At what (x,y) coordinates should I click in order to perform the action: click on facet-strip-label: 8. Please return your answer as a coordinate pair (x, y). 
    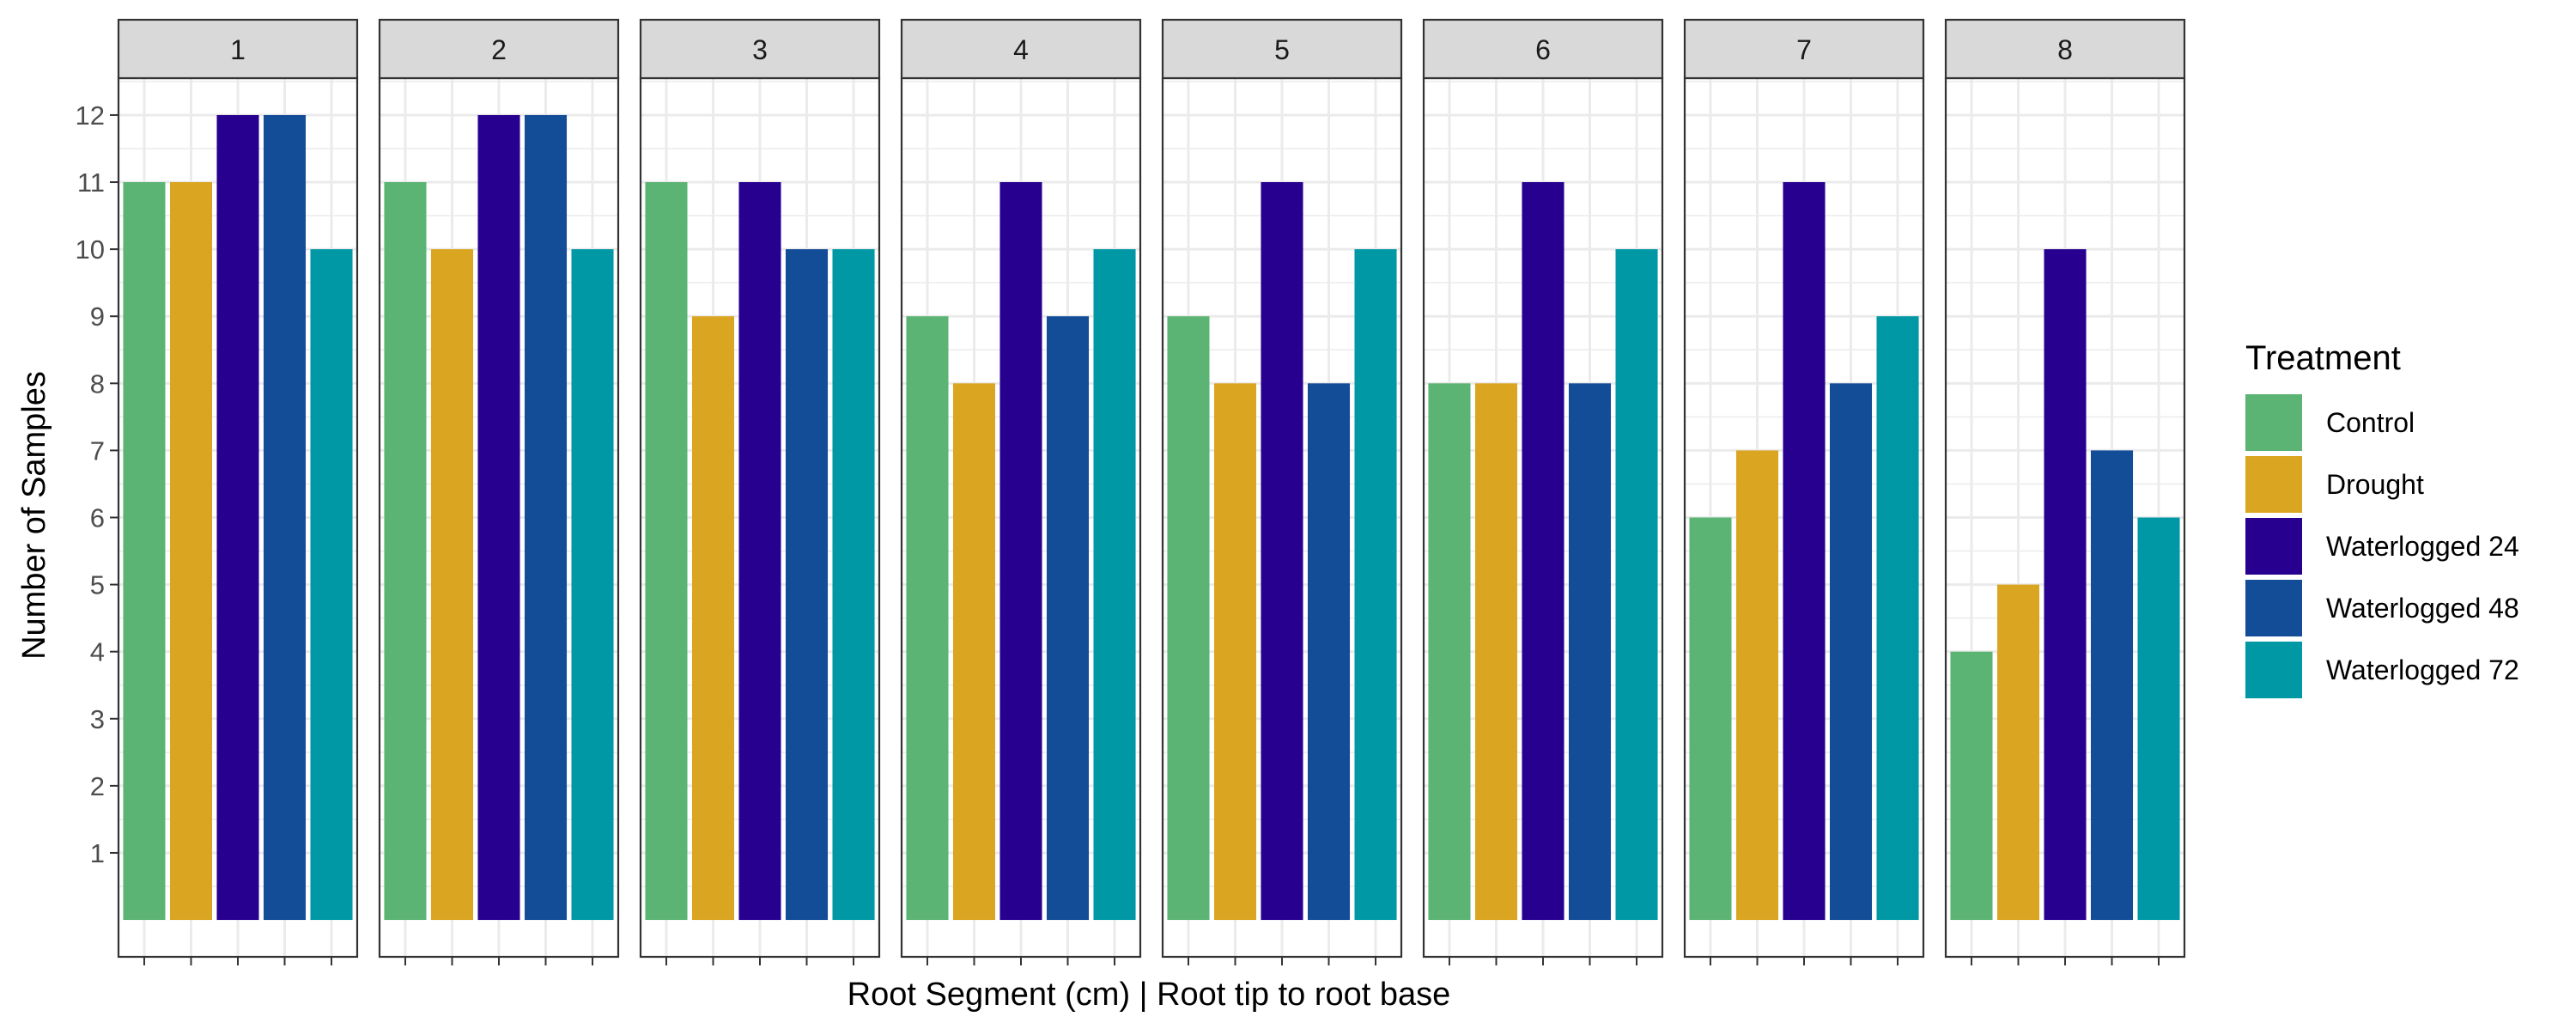
    Looking at the image, I should click on (2065, 49).